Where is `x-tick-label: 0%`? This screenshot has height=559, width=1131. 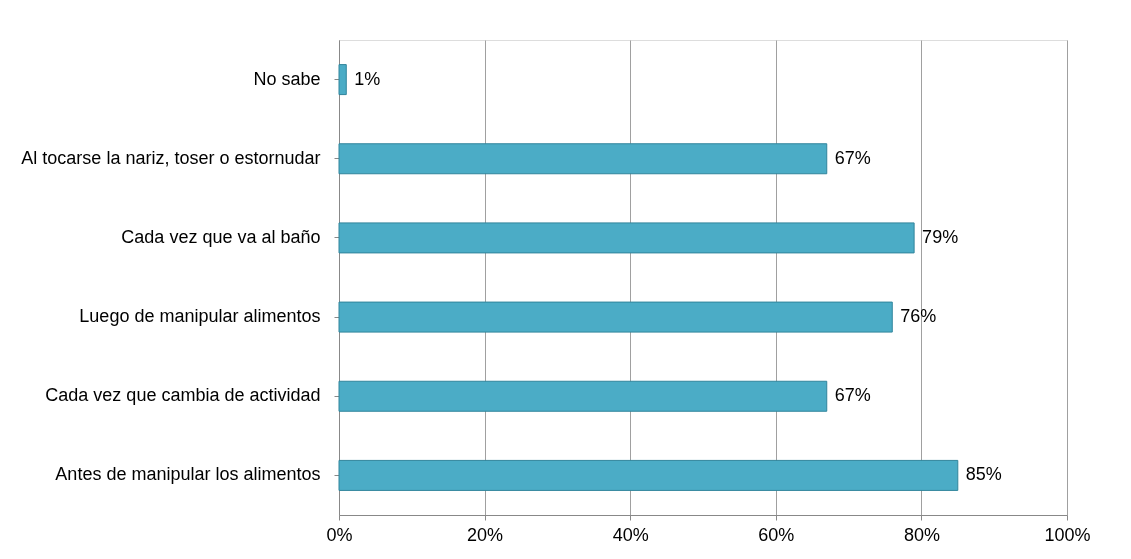
x-tick-label: 0% is located at coordinates (339, 534).